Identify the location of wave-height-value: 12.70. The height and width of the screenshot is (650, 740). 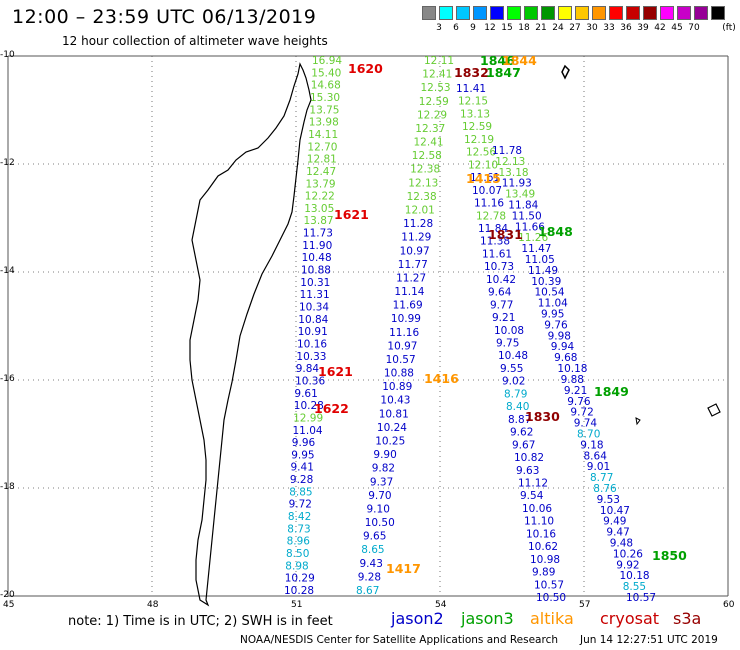
(322, 147).